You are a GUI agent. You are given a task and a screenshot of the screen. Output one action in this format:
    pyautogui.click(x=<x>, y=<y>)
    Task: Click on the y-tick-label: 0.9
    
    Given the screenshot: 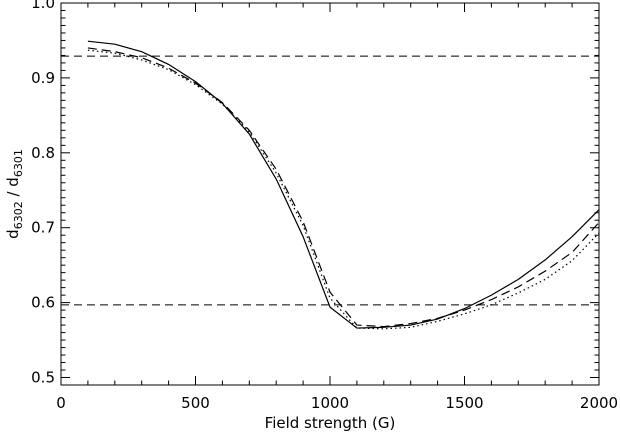 What is the action you would take?
    pyautogui.click(x=43, y=78)
    